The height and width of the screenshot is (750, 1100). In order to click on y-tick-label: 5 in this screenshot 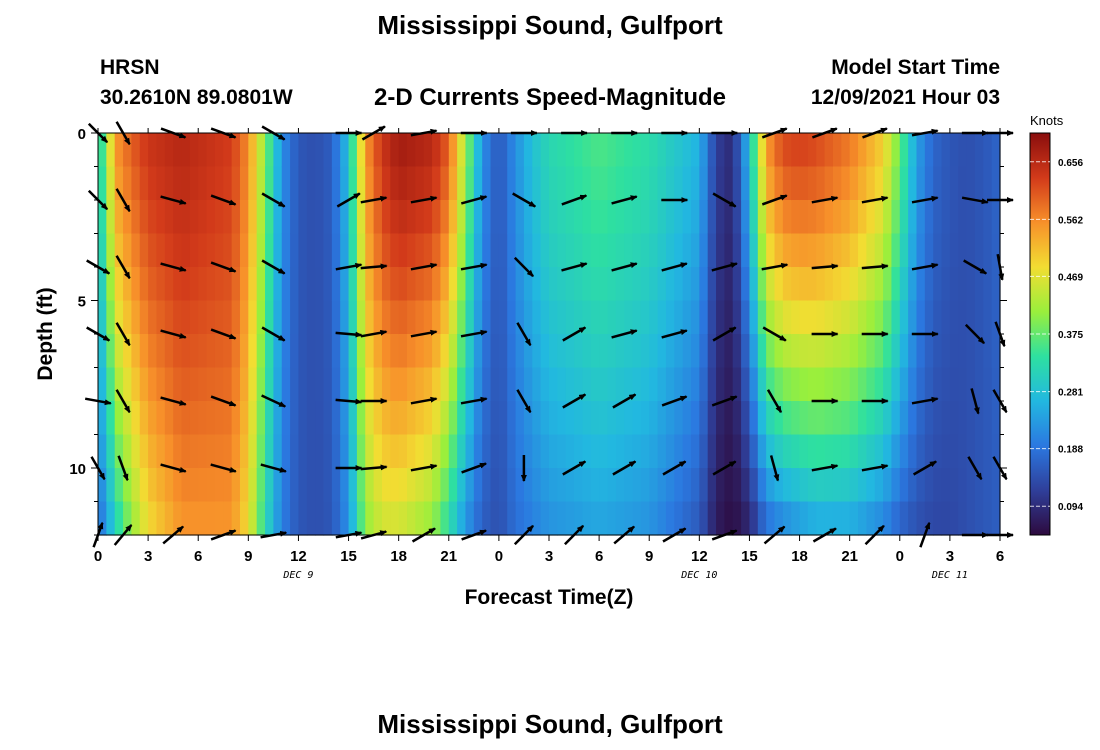, I will do `click(82, 302)`.